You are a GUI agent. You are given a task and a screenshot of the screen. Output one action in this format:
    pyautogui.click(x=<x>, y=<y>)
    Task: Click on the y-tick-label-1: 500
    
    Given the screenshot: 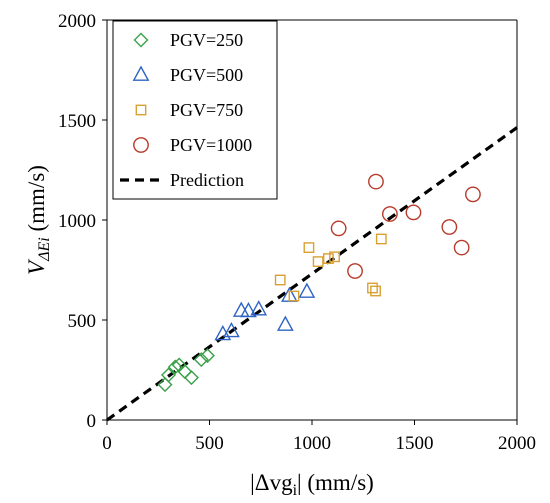 What is the action you would take?
    pyautogui.click(x=82, y=321)
    